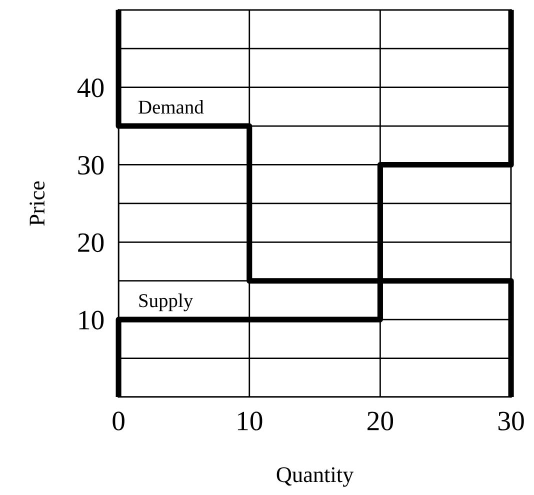 This screenshot has width=534, height=495. I want to click on series-label: Supply, so click(166, 303).